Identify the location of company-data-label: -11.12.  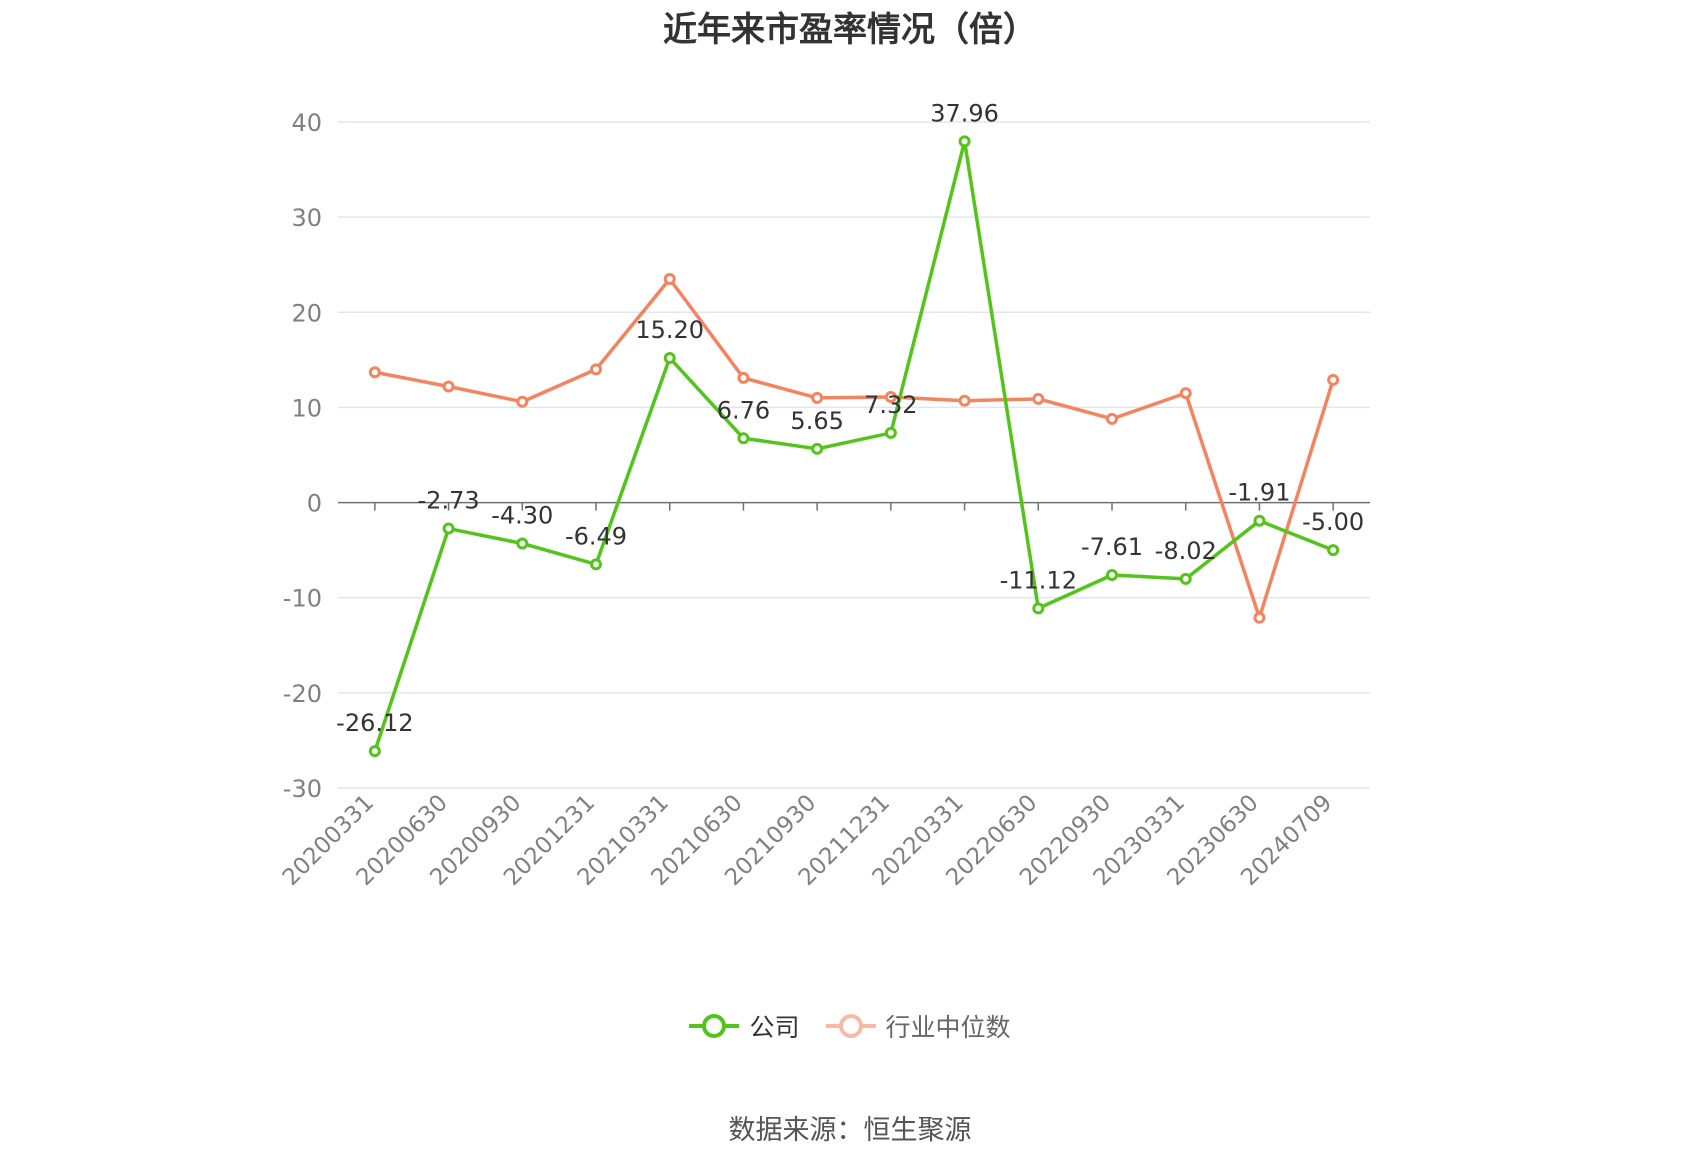
(1038, 580).